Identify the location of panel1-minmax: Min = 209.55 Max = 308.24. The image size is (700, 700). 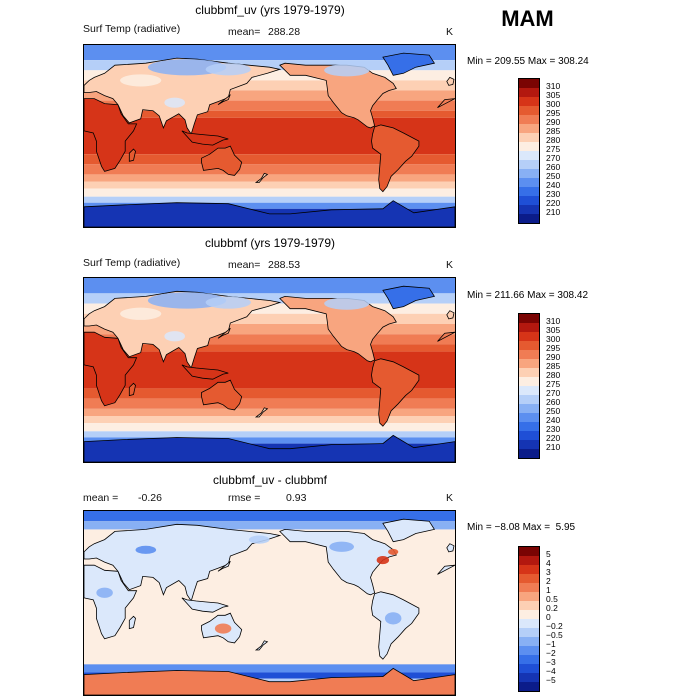
(528, 61).